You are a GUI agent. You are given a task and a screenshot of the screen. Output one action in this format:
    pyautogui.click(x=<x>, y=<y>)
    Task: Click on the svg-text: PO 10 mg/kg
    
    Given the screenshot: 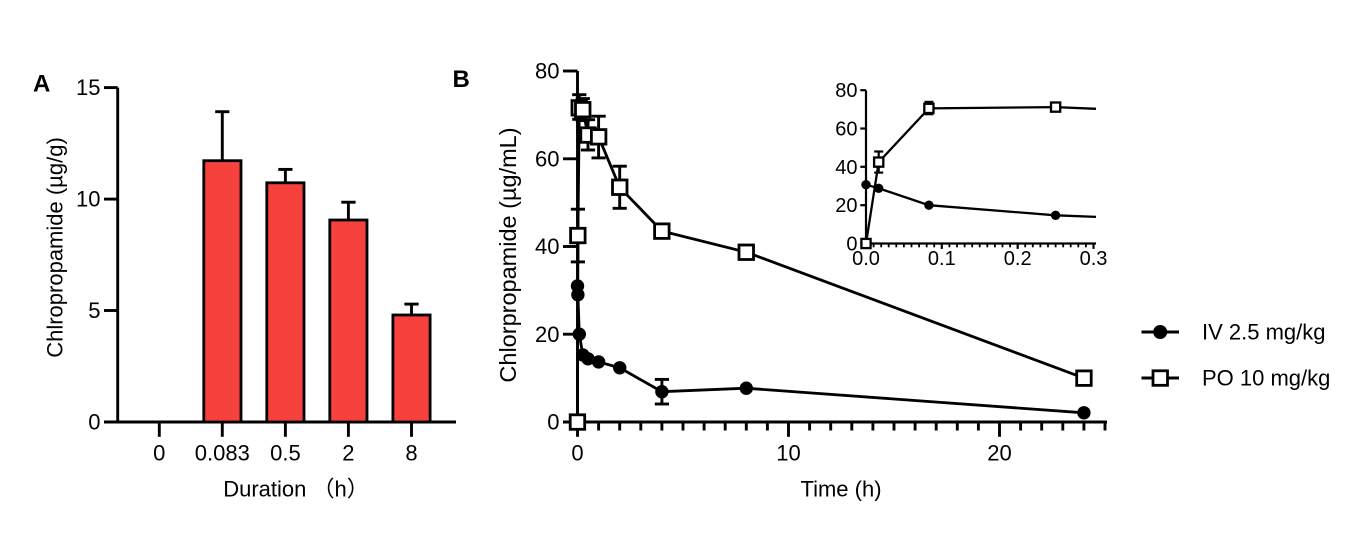 What is the action you would take?
    pyautogui.click(x=1266, y=378)
    